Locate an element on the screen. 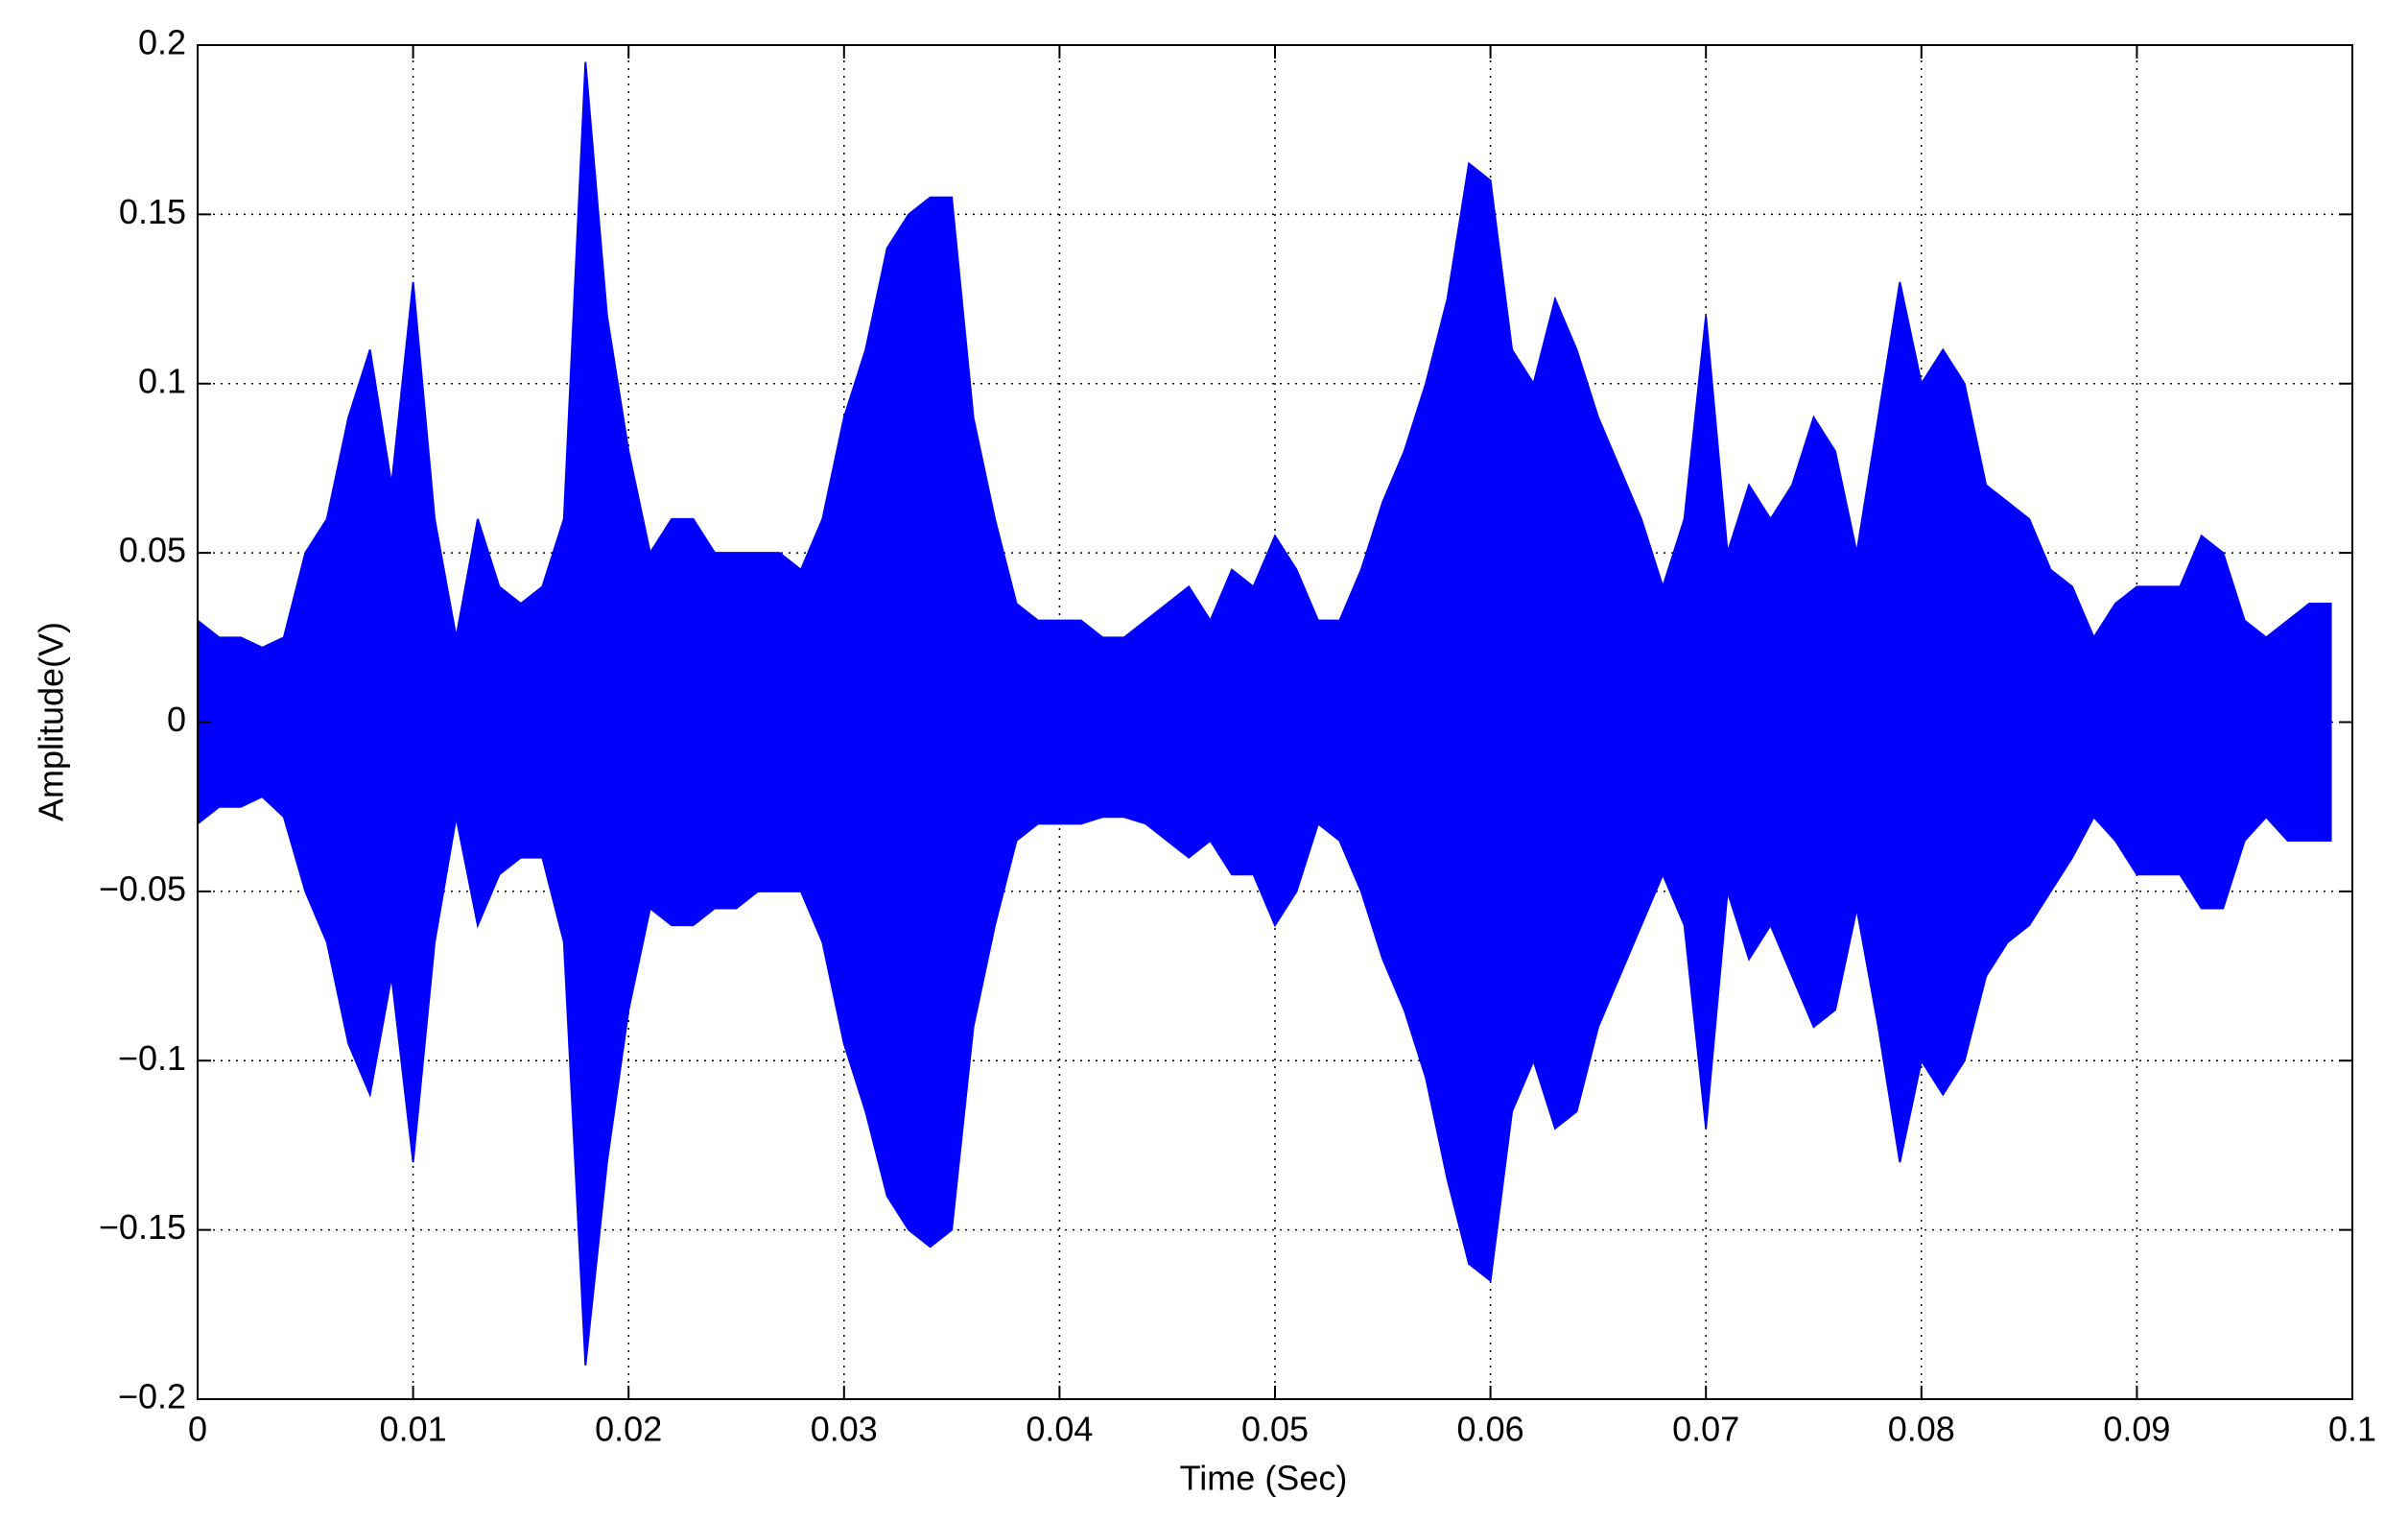  y-tick-label: 0.05 is located at coordinates (152, 550).